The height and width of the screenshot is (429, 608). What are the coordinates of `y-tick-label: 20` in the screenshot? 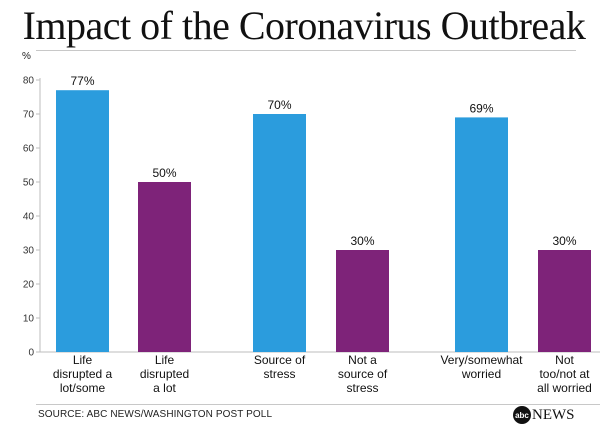 It's located at (29, 285).